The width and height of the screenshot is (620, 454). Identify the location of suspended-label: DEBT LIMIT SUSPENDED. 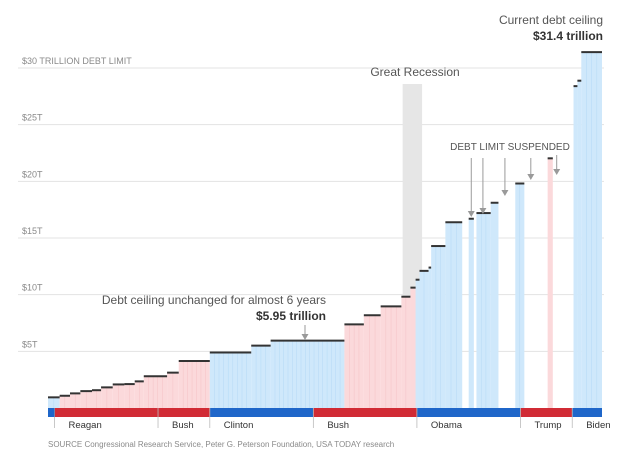
(510, 147).